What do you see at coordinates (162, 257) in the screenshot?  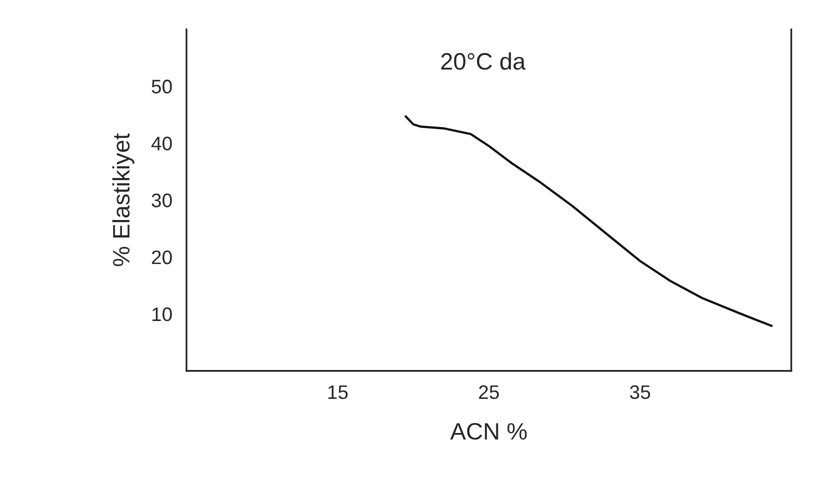 I see `y-tick-label: 20` at bounding box center [162, 257].